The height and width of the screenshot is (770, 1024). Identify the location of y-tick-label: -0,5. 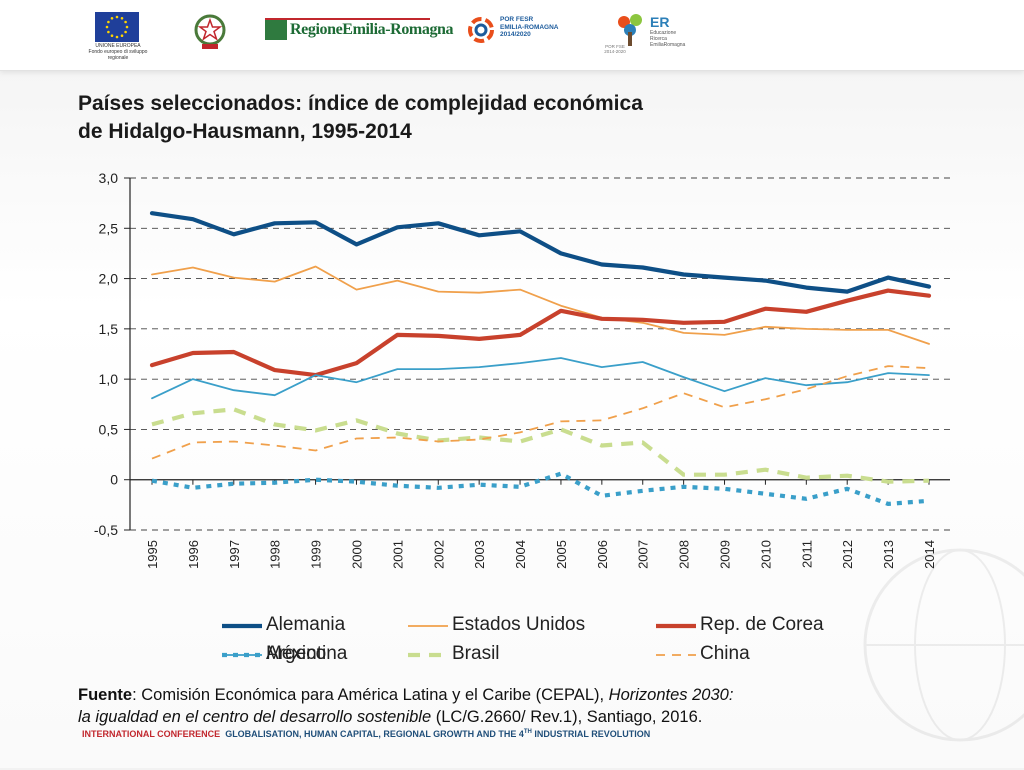
(106, 530).